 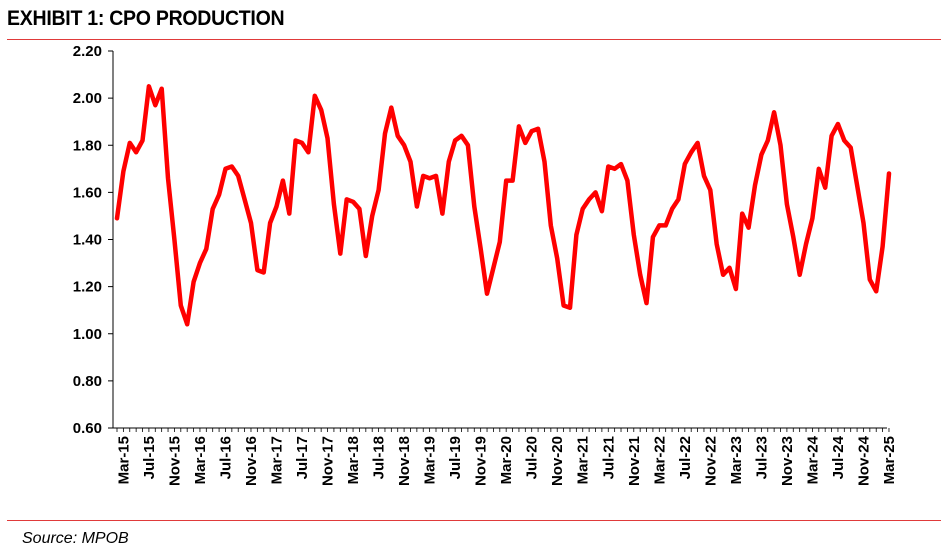 I want to click on x-tick-label: Nov-17, so click(x=328, y=461).